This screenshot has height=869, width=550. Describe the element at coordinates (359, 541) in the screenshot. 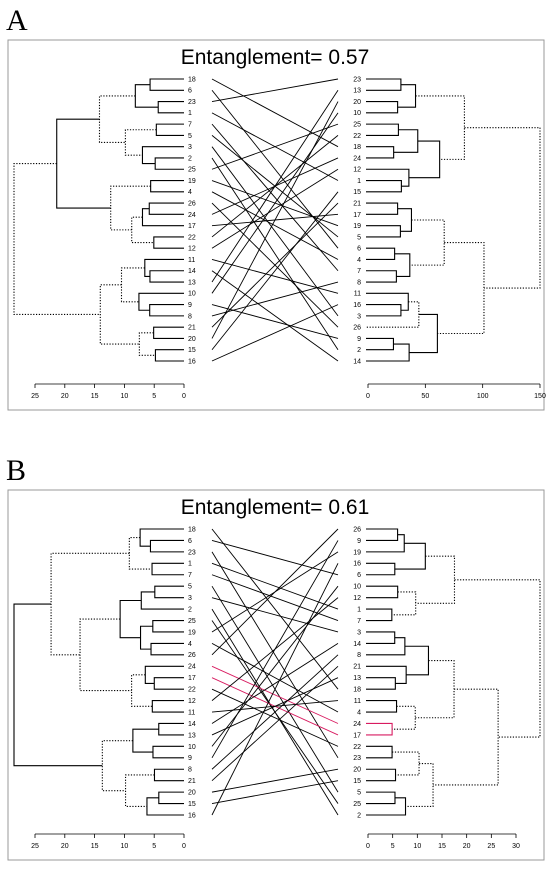

I see `leaf-label-right: 9` at that location.